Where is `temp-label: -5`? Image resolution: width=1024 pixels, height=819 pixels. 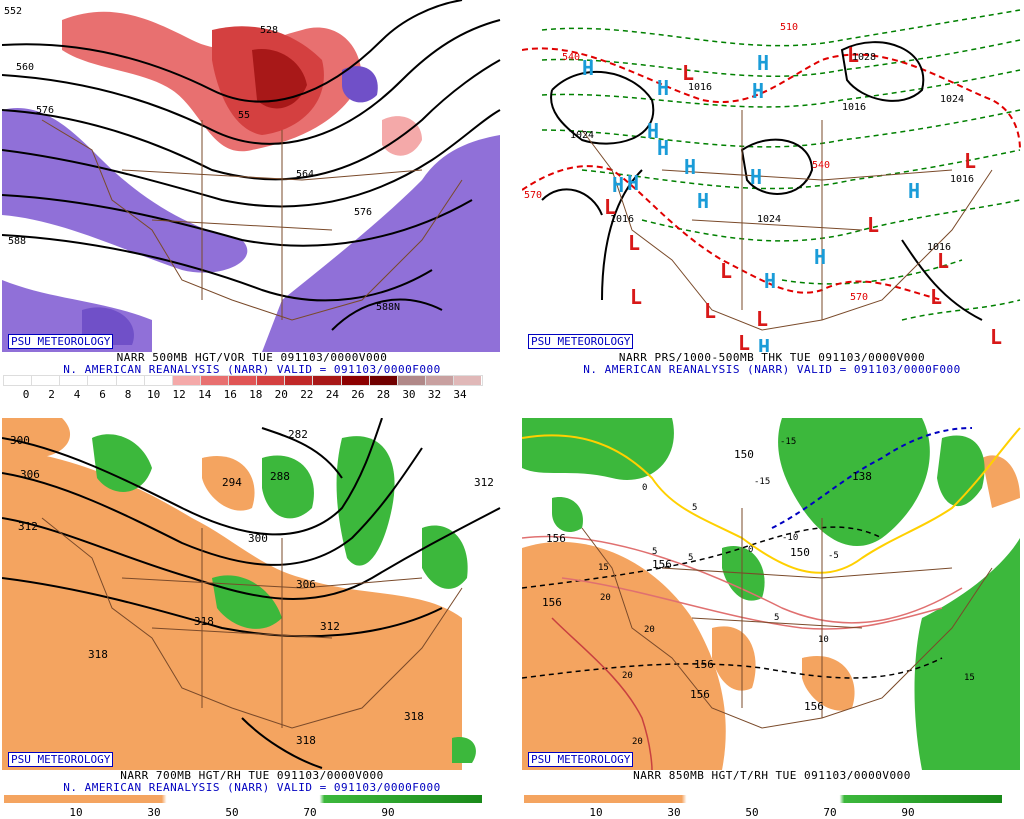
temp-label: -5 is located at coordinates (833, 556).